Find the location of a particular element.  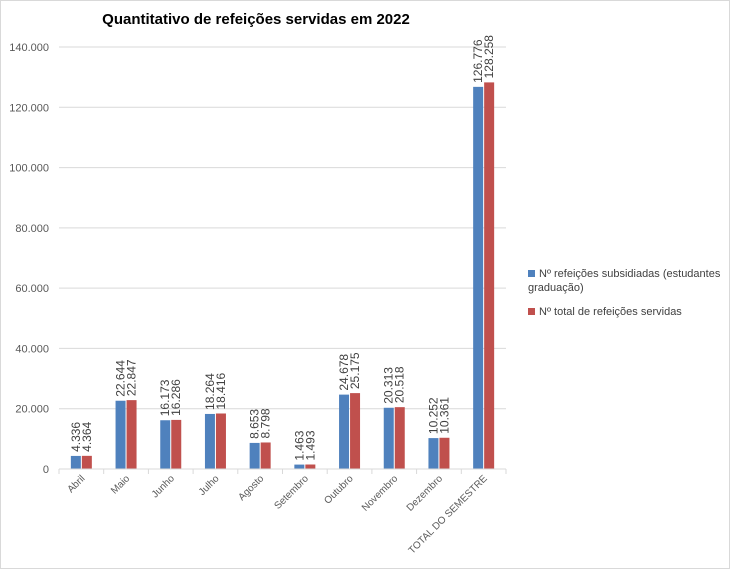

x-tick-label: Julho is located at coordinates (209, 485).